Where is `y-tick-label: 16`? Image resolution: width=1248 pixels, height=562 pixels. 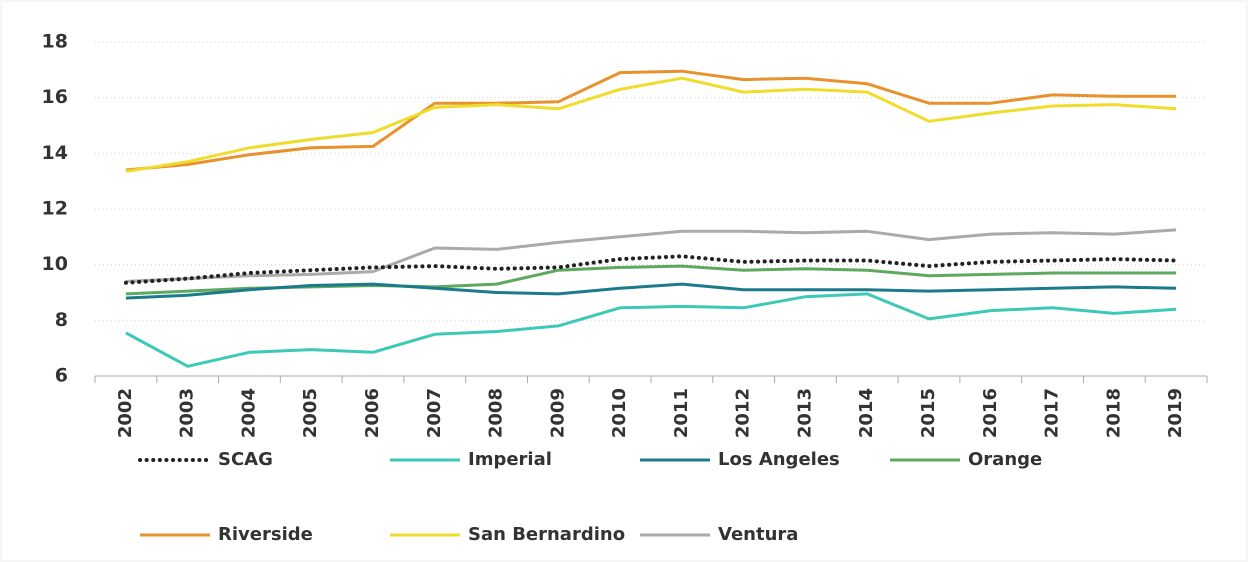
y-tick-label: 16 is located at coordinates (55, 97).